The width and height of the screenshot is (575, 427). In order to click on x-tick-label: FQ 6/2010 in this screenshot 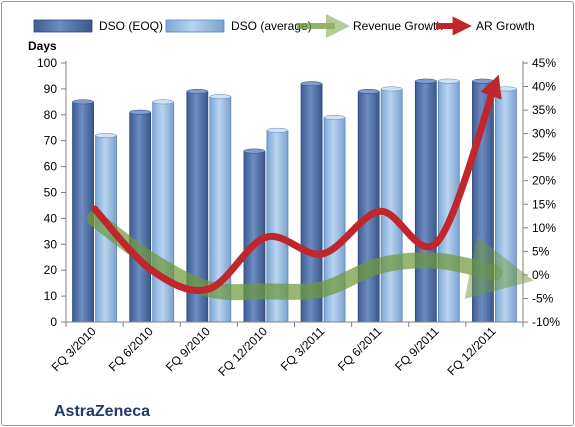, I will do `click(131, 349)`.